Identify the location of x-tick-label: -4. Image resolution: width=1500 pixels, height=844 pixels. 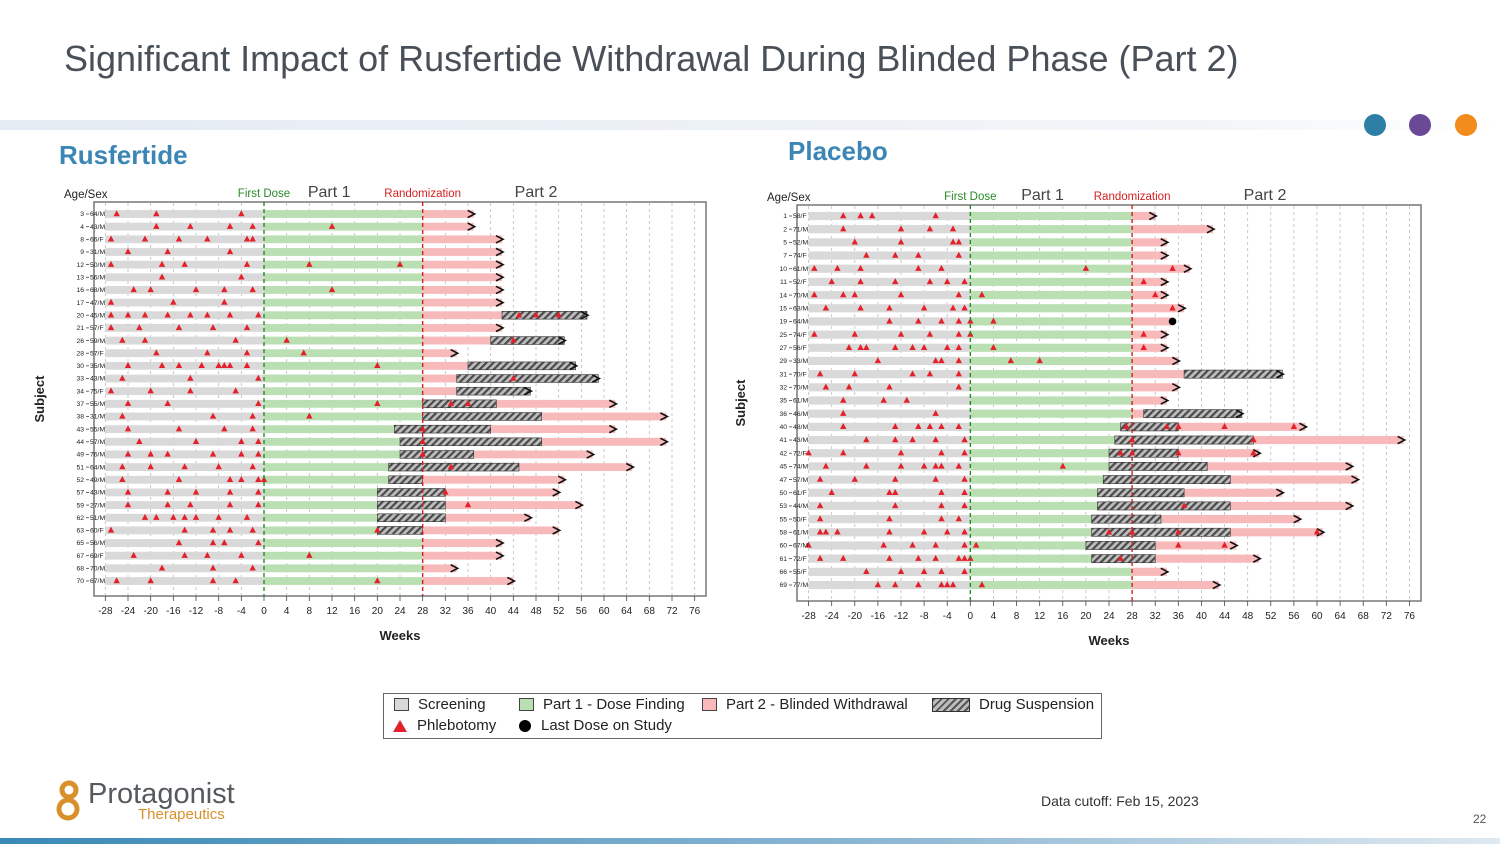
(241, 611).